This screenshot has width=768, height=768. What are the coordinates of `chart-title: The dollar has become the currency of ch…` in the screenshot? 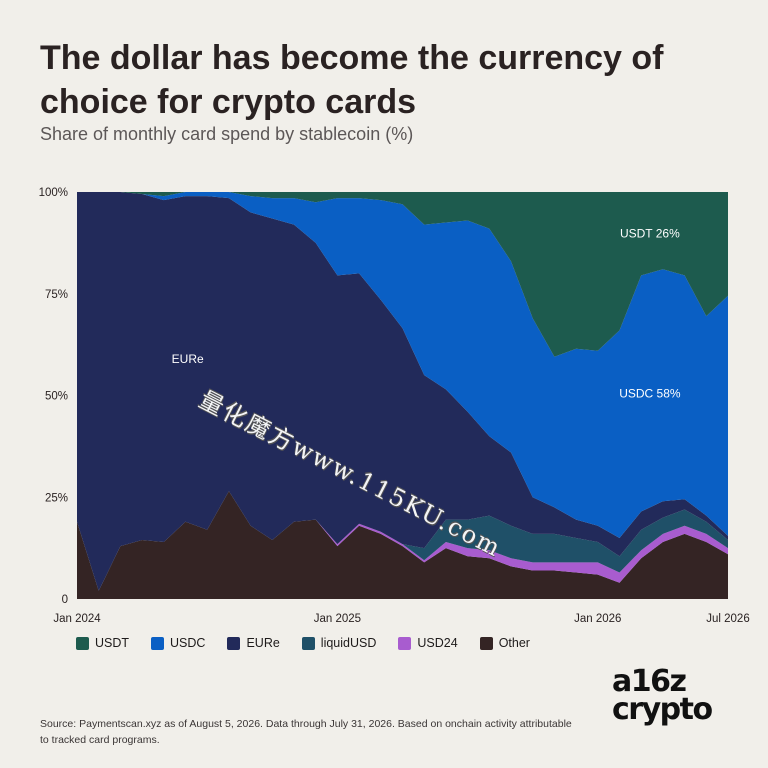 It's located at (352, 80).